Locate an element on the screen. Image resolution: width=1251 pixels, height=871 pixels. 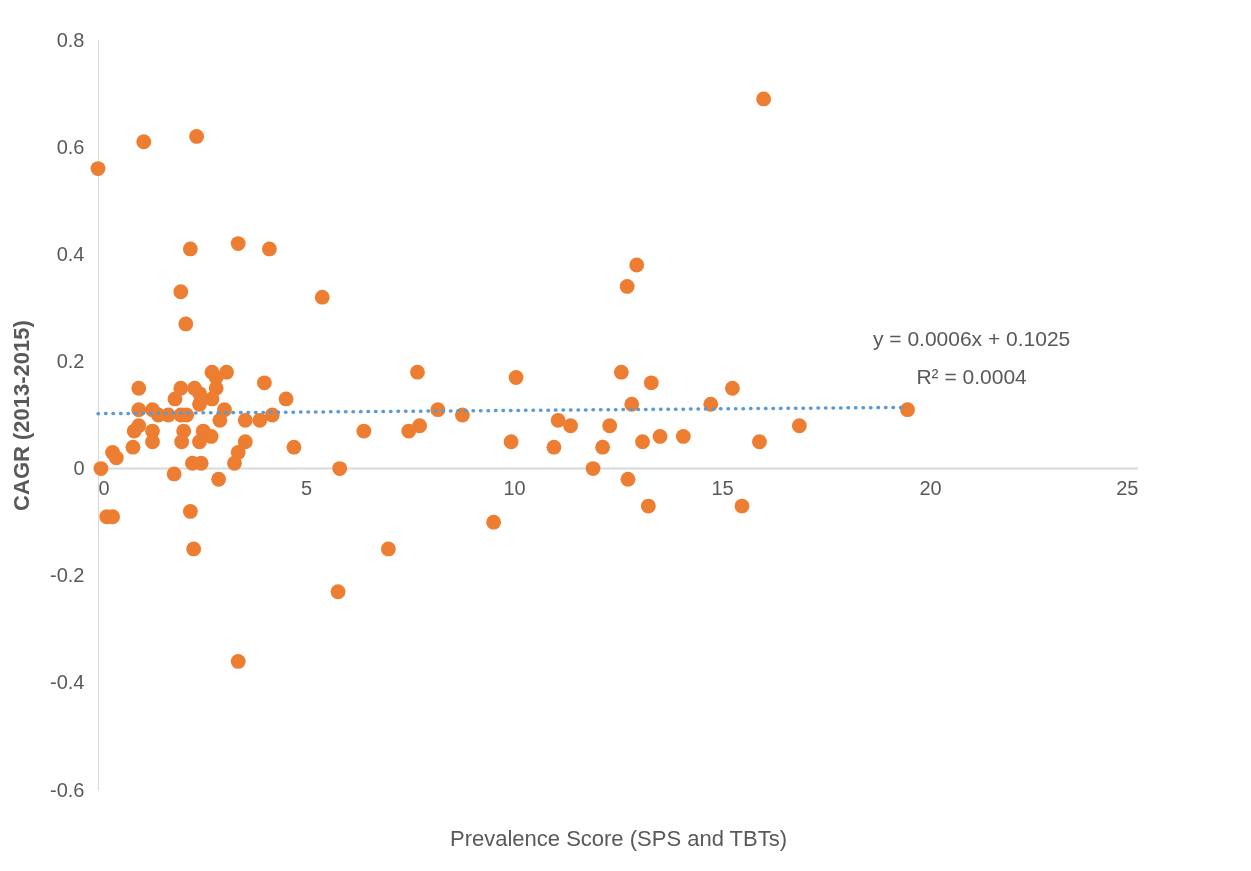
x-tick-label: 10 is located at coordinates (514, 488).